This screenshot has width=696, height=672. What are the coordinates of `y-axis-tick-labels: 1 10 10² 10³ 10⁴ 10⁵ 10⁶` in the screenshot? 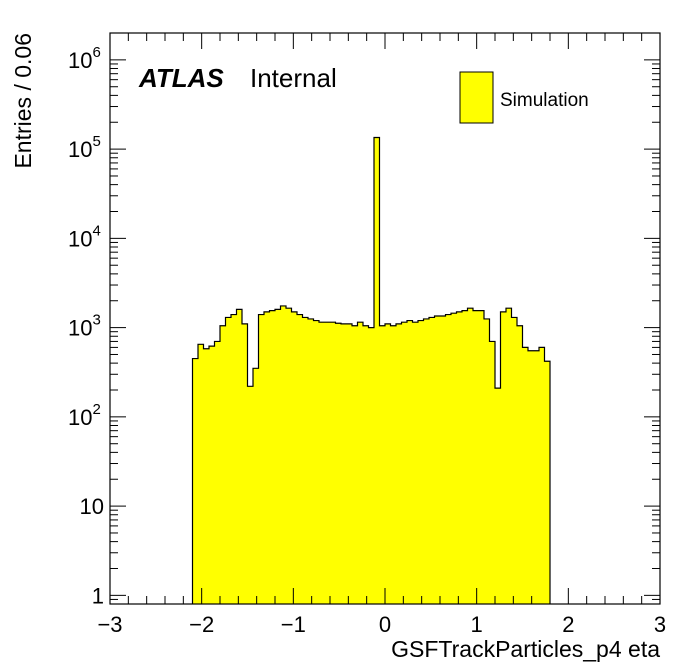 It's located at (86, 326).